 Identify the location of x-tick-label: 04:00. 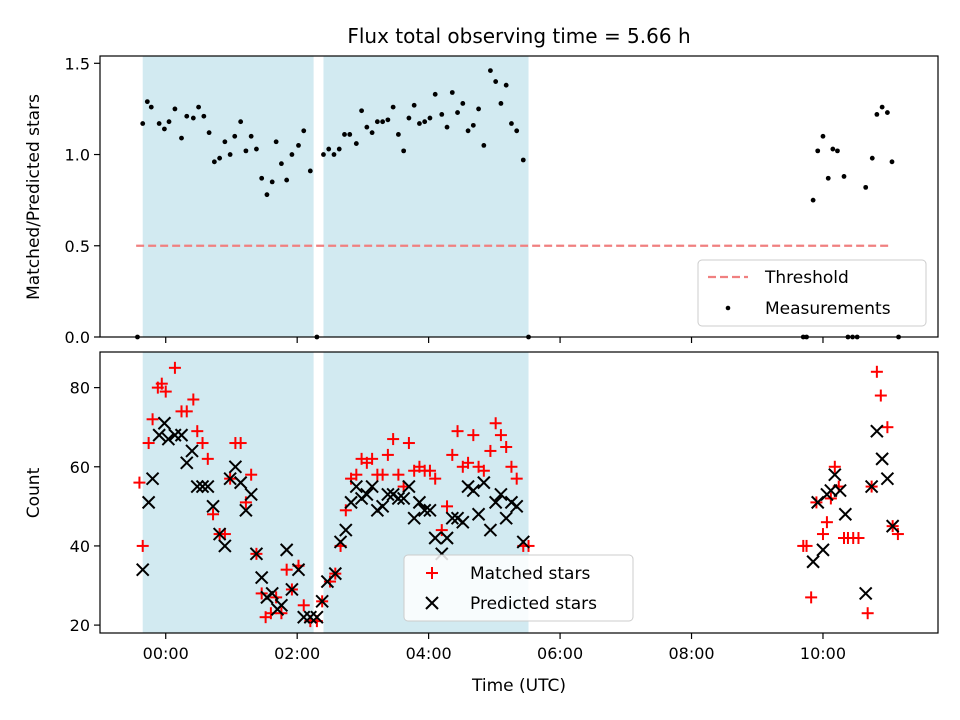
(429, 653).